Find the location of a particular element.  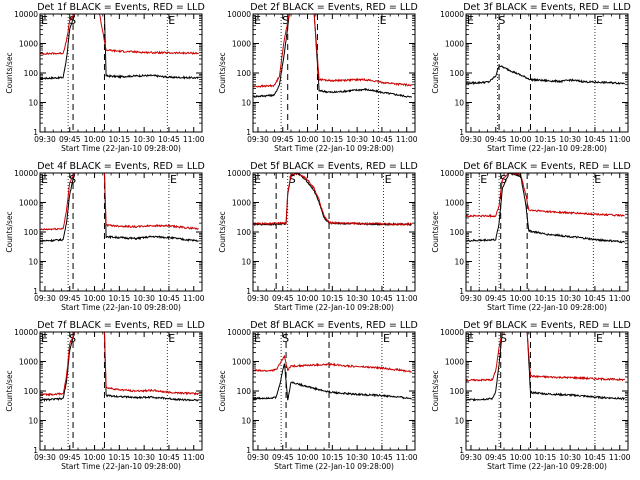

chart-7-xtick-label-4: 10:15 is located at coordinates (120, 457).